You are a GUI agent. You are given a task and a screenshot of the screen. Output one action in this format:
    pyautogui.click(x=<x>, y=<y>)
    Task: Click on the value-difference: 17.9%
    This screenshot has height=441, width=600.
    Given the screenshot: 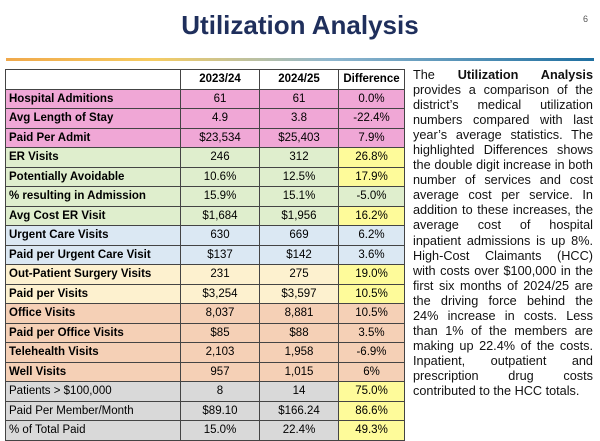 What is the action you would take?
    pyautogui.click(x=371, y=176)
    